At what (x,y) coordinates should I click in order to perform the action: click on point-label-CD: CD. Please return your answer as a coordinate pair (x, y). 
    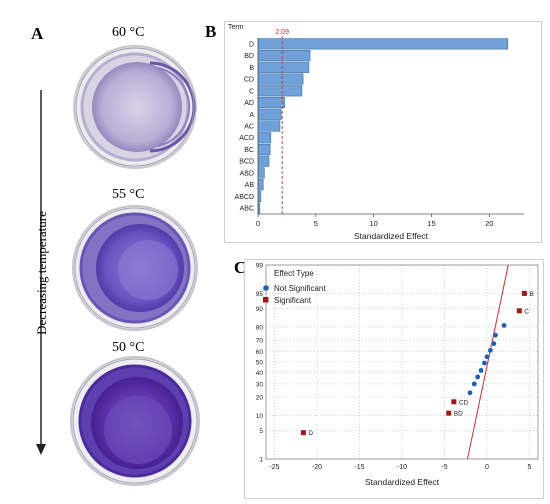
    Looking at the image, I should click on (464, 402).